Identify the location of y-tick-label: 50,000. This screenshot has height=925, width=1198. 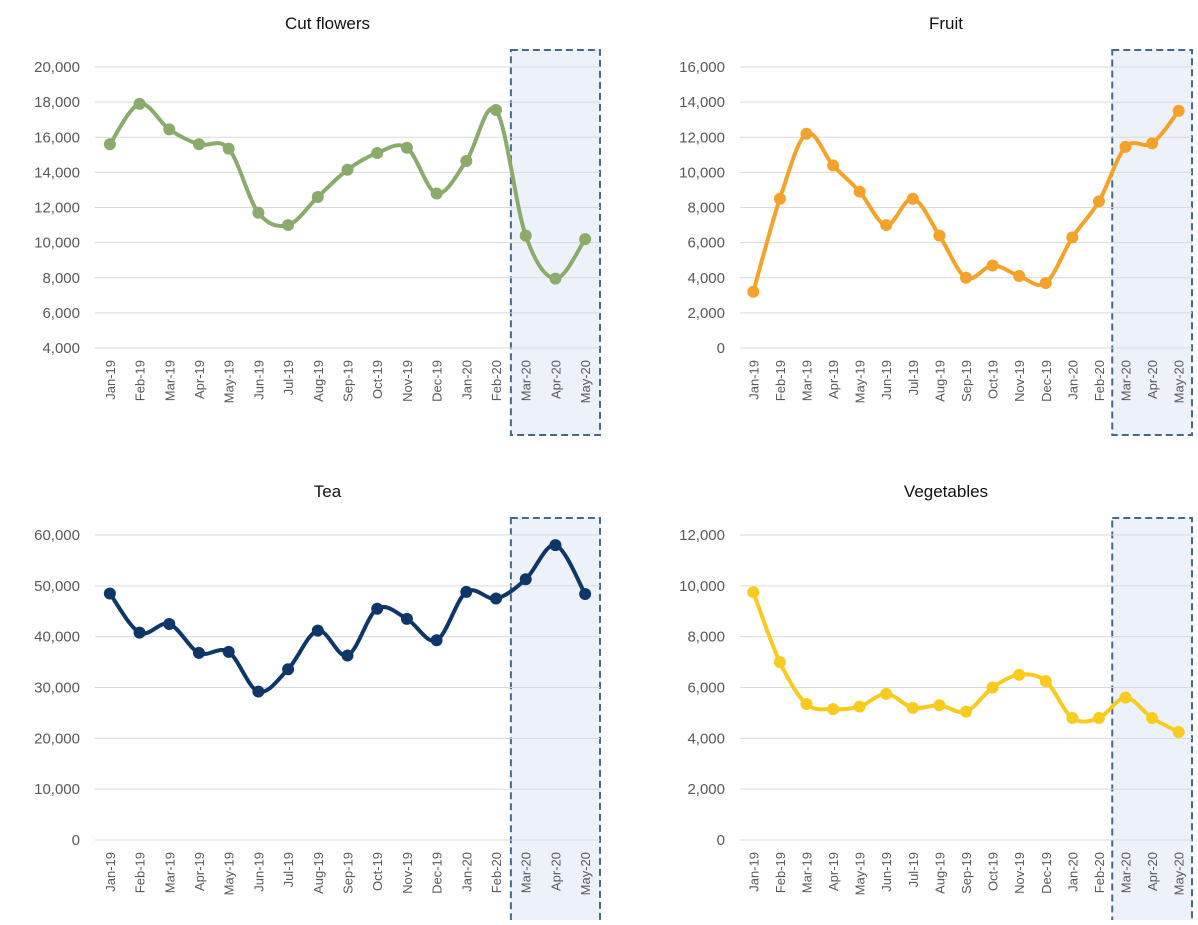
(57, 586).